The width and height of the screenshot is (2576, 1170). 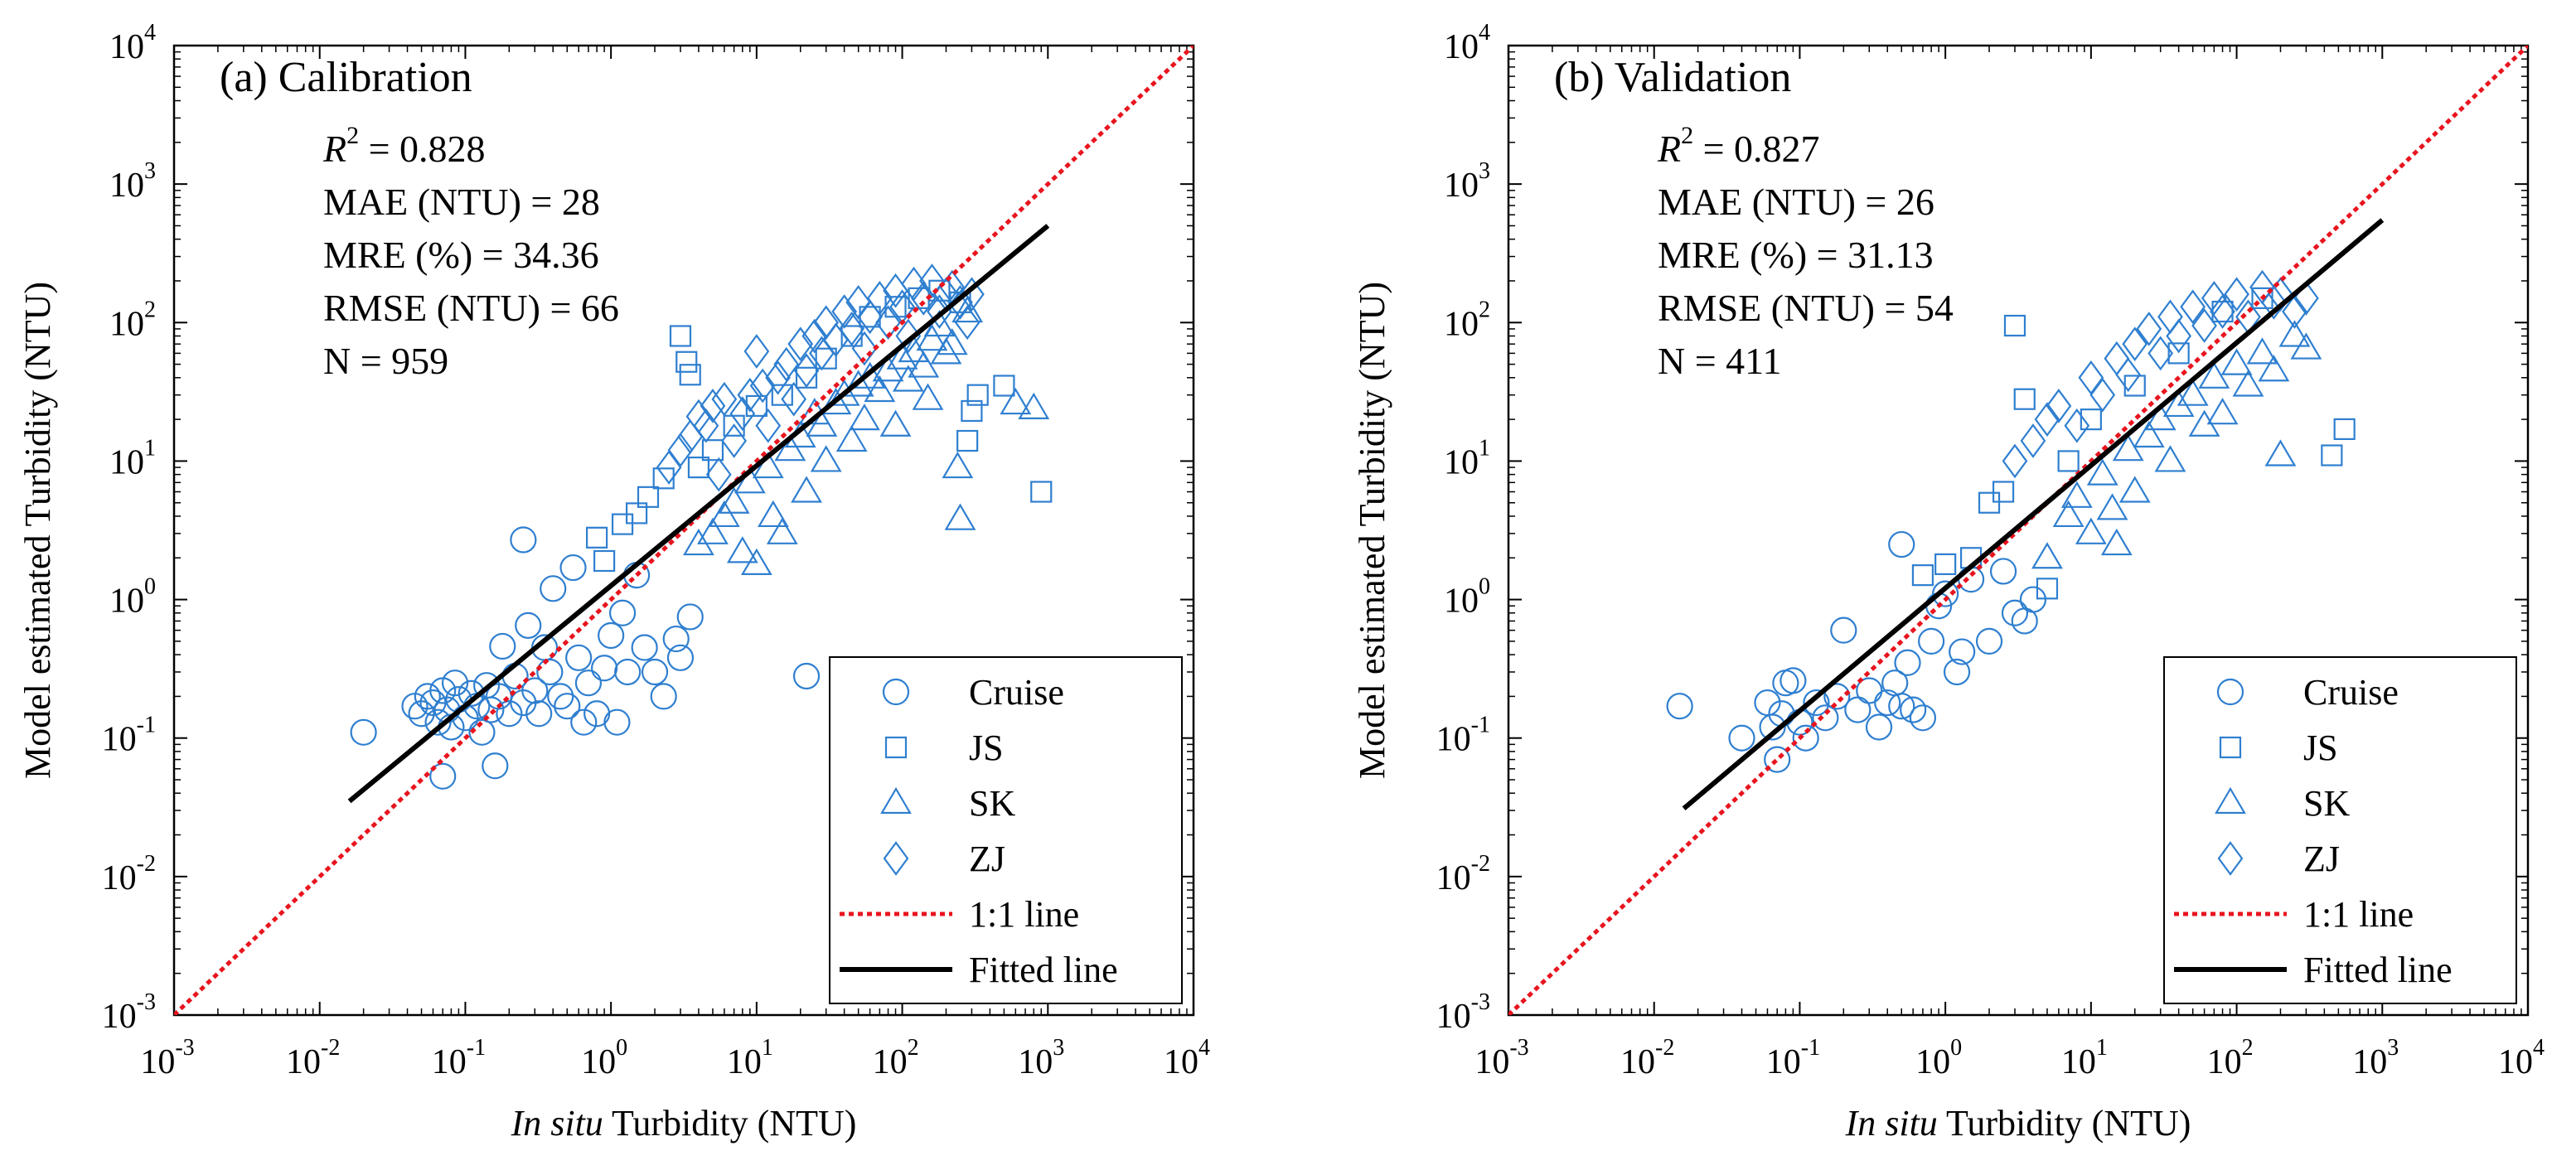 What do you see at coordinates (1806, 308) in the screenshot?
I see `rmse-stat: RMSE (NTU) = 54` at bounding box center [1806, 308].